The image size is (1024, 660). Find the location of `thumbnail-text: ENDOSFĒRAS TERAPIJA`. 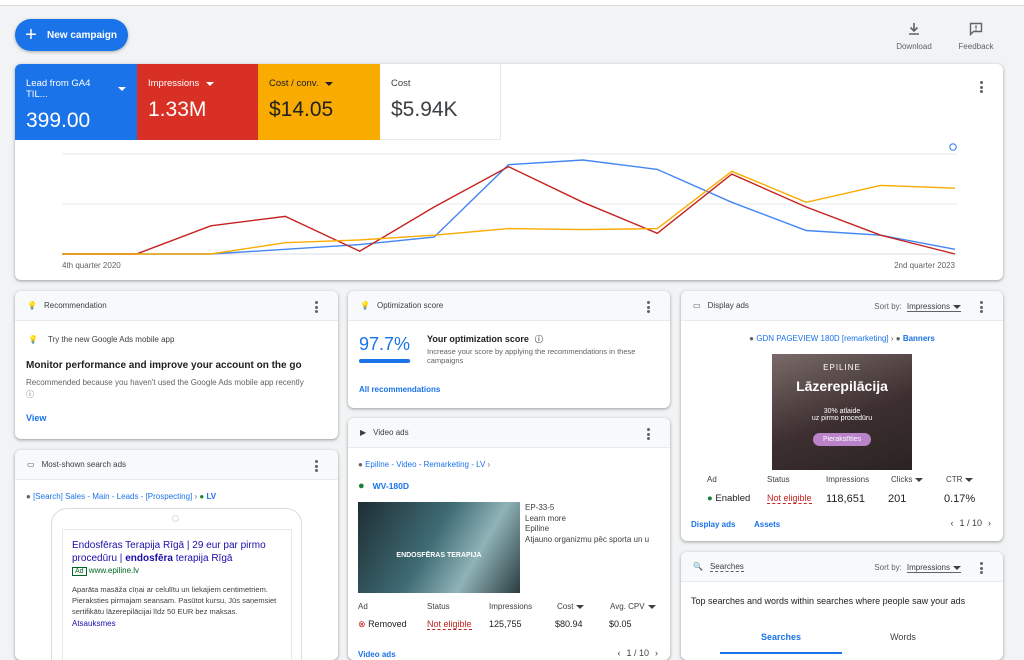

thumbnail-text: ENDOSFĒRAS TERAPIJA is located at coordinates (439, 555).